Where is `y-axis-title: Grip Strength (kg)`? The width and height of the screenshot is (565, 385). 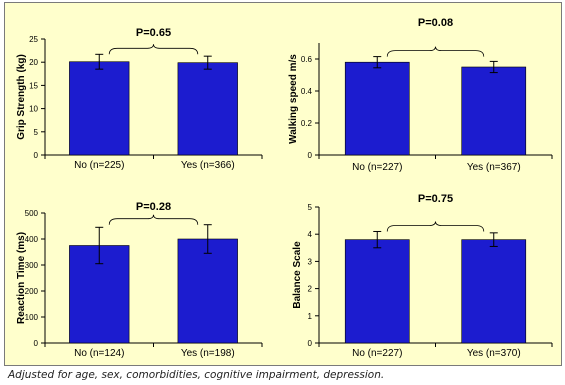
y-axis-title: Grip Strength (kg) is located at coordinates (21, 97).